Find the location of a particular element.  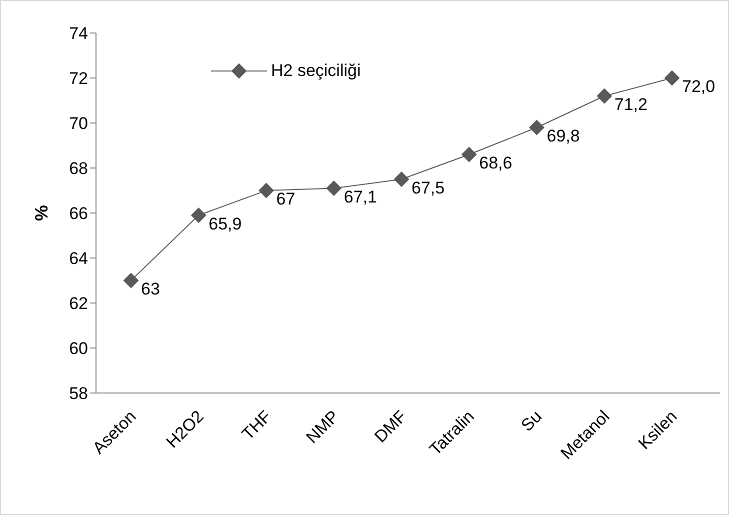

y-tick-label: 72 is located at coordinates (78, 78).